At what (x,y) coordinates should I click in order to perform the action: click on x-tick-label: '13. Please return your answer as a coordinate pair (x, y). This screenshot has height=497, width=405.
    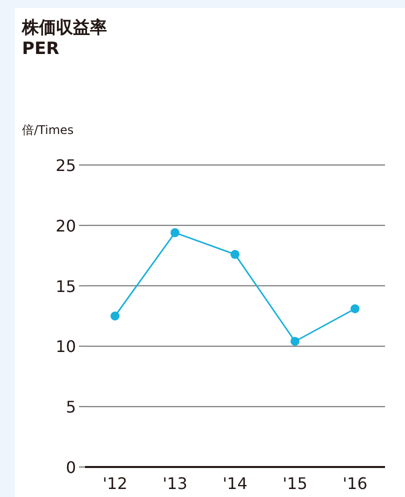
    Looking at the image, I should click on (175, 483).